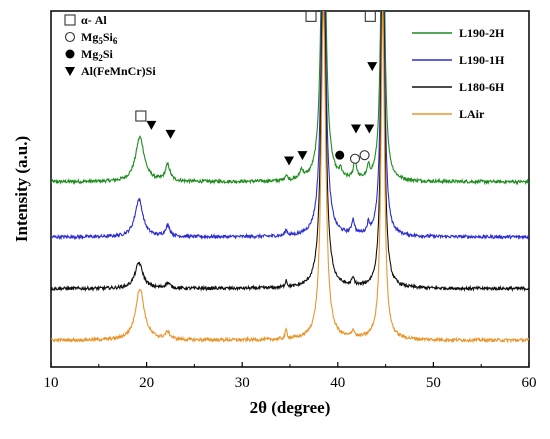  I want to click on x-tick-label: 60, so click(529, 383).